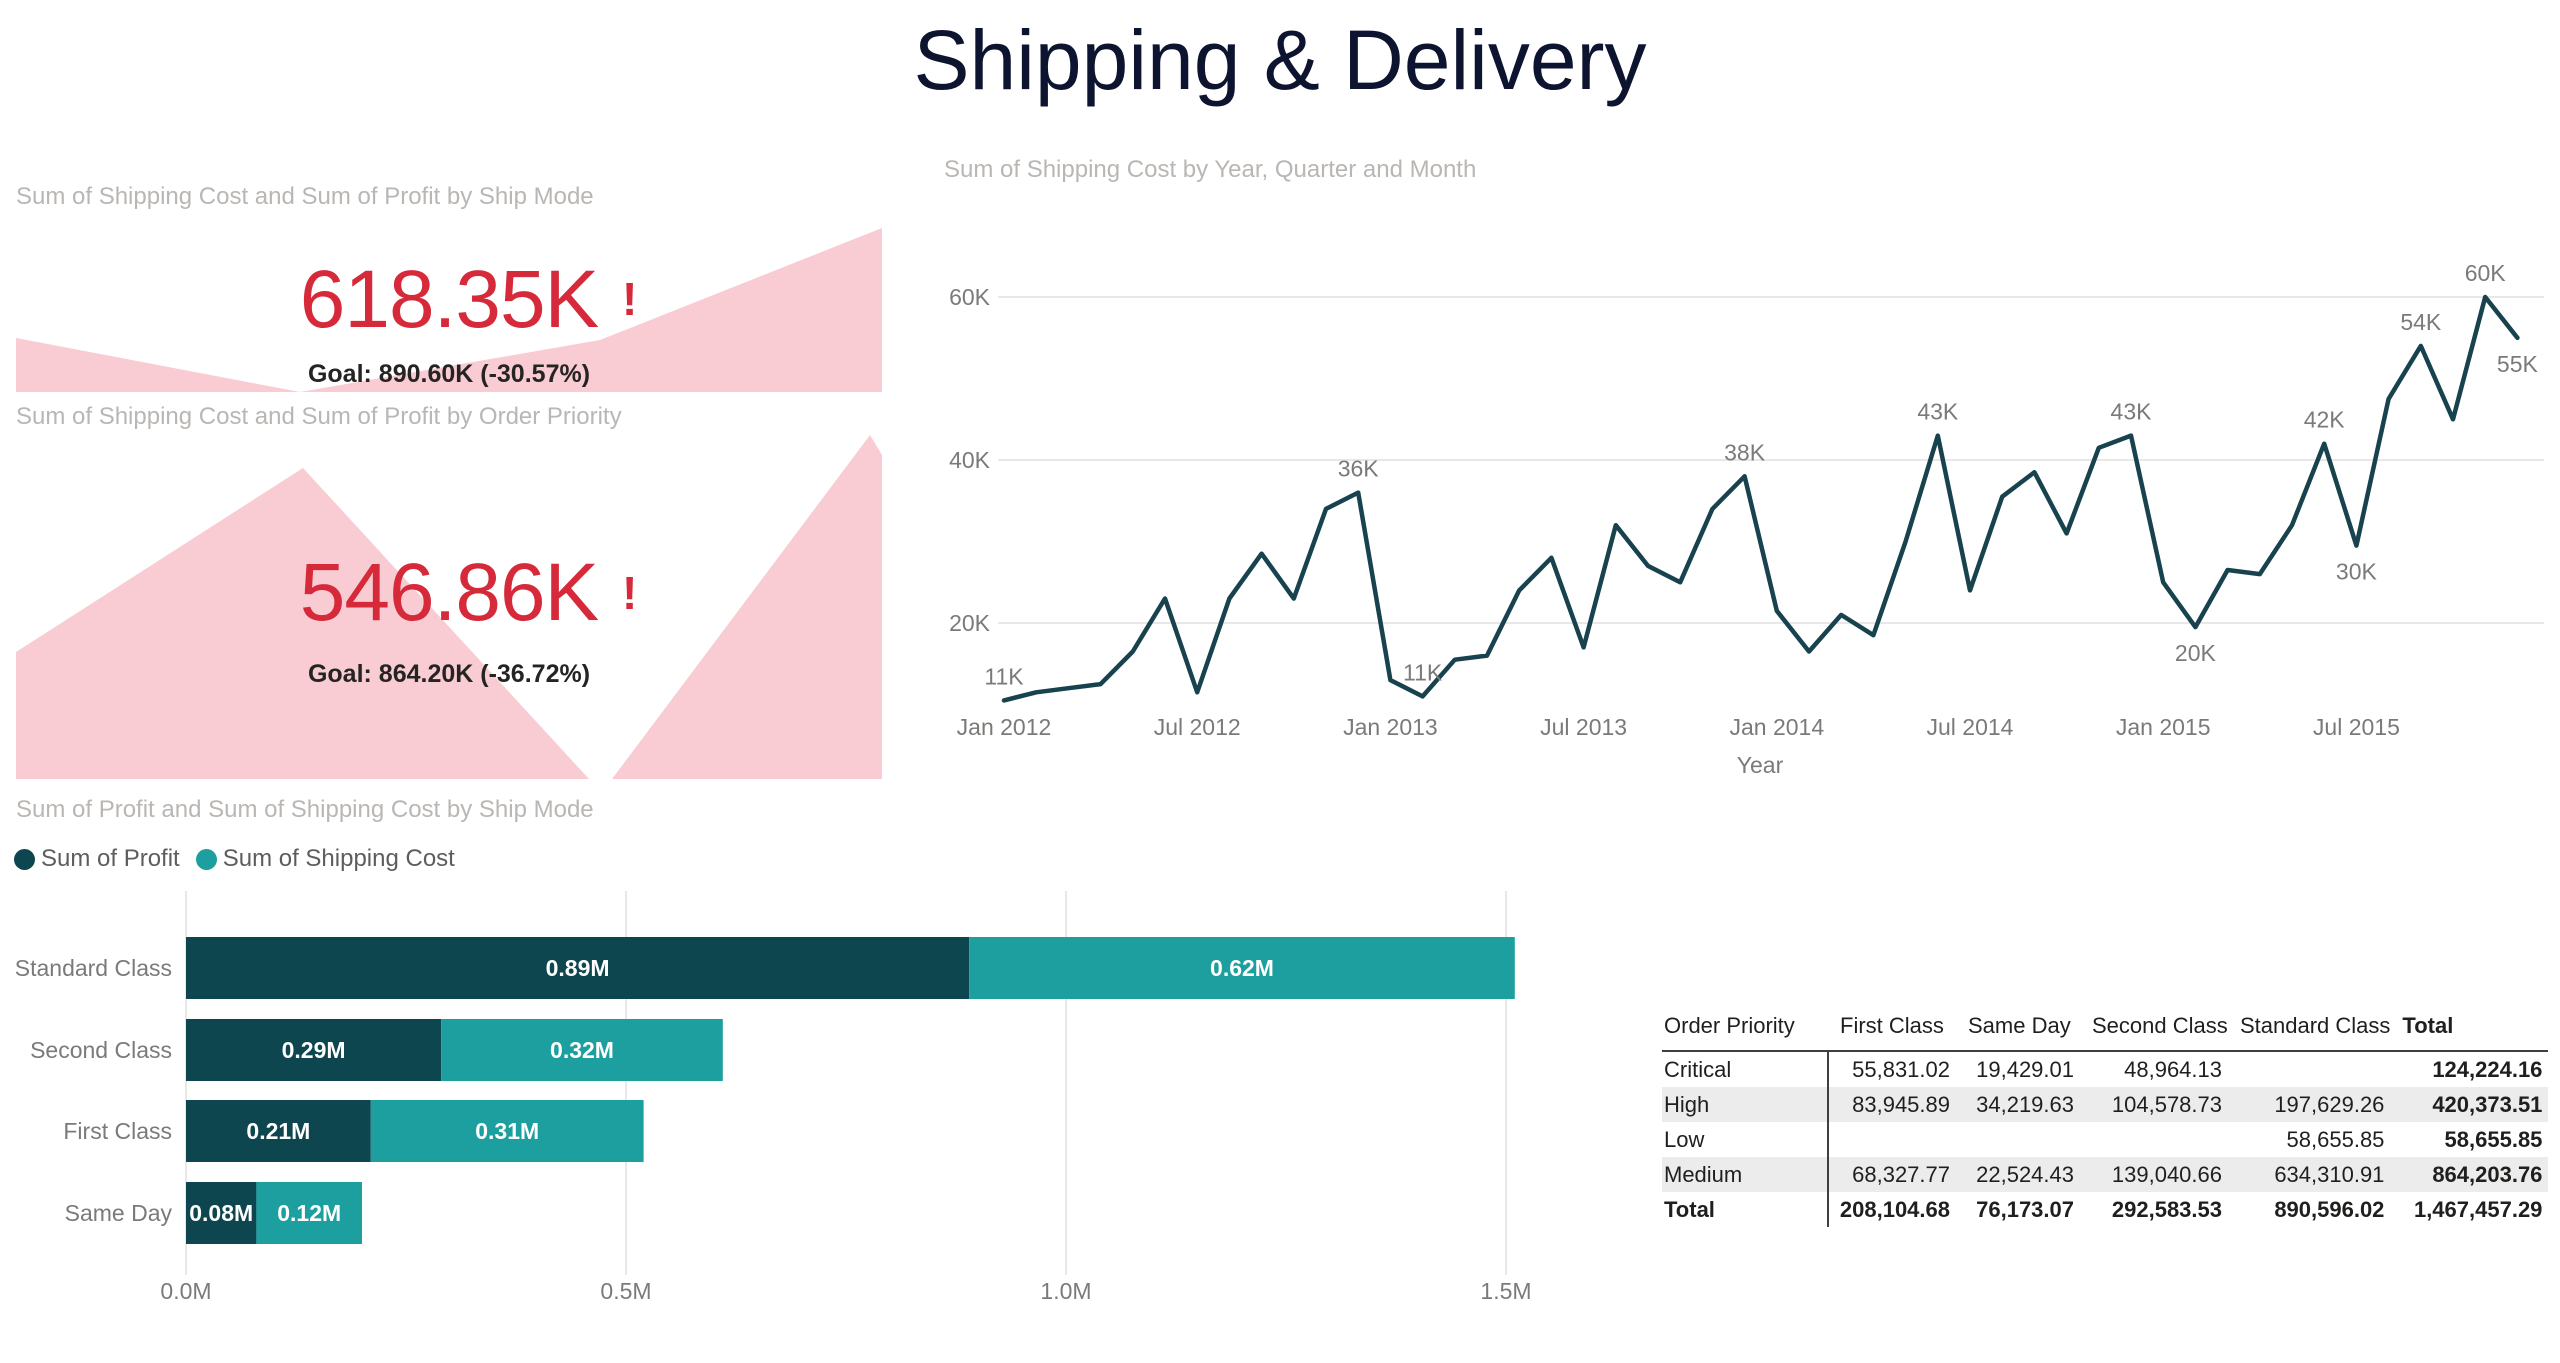 The height and width of the screenshot is (1363, 2560). Describe the element at coordinates (1760, 765) in the screenshot. I see `x-axis-title: Year` at that location.